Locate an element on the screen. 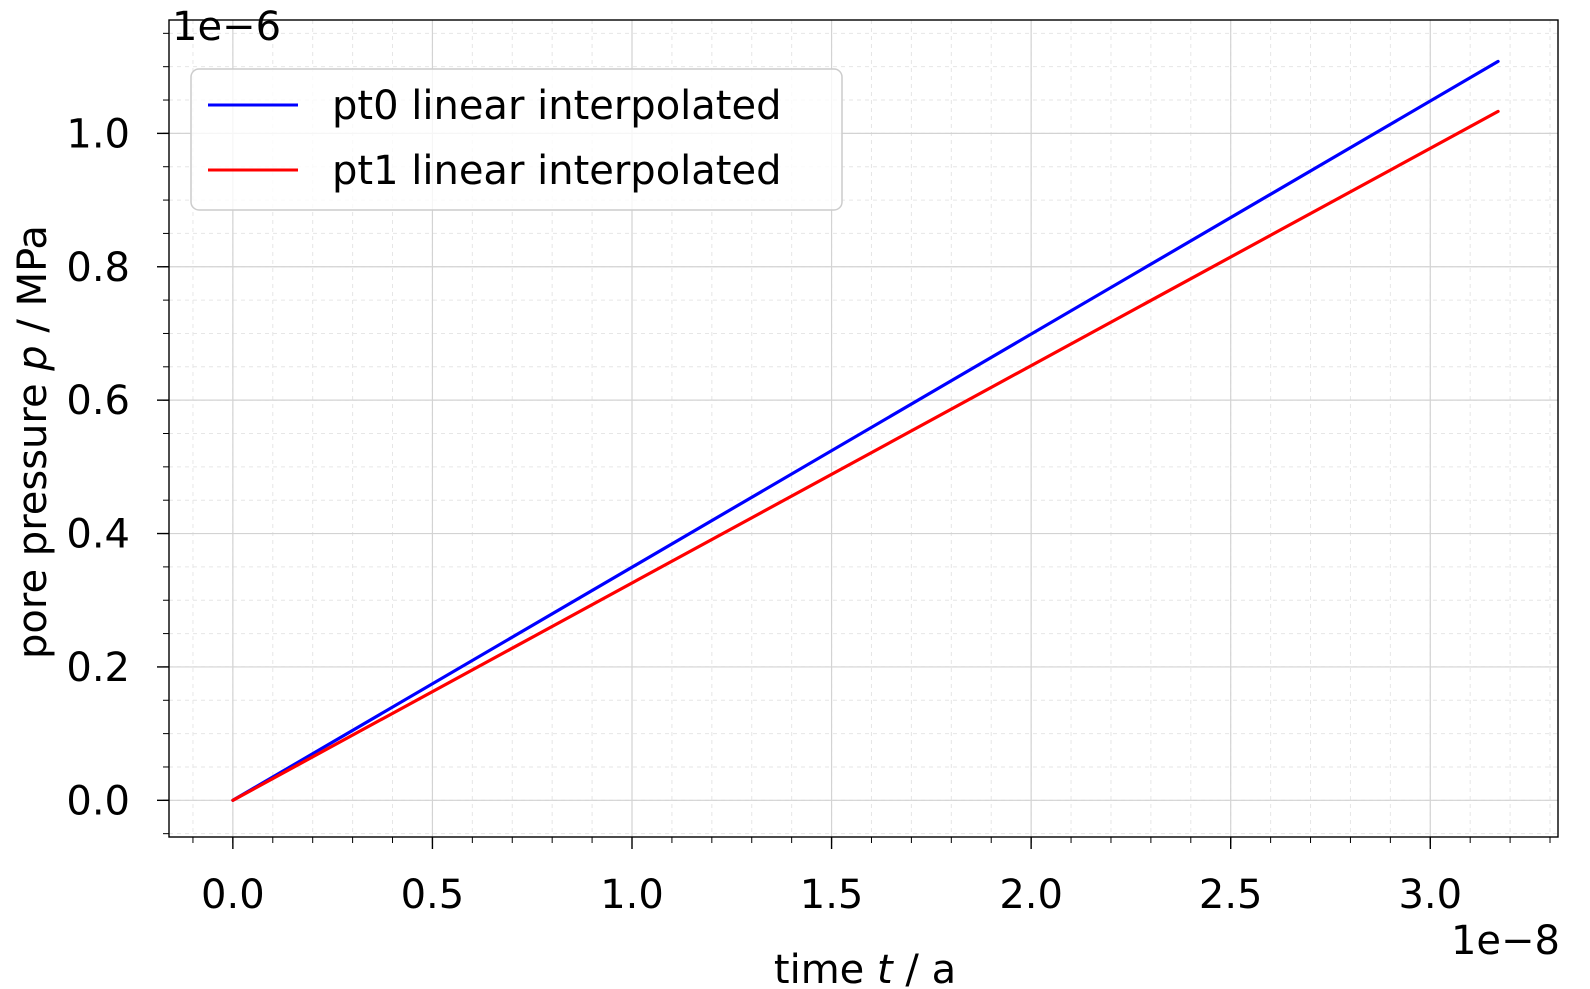  x-axis-label-symbol: t is located at coordinates (885, 968).